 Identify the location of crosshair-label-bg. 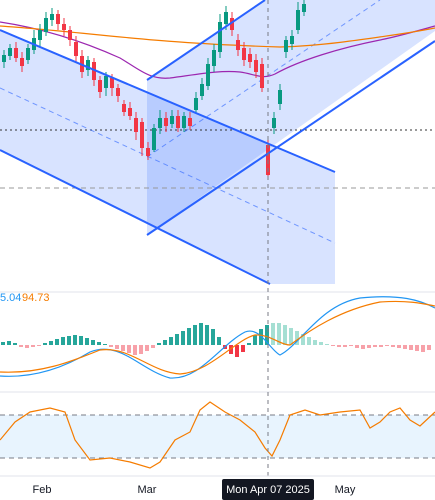
(268, 489).